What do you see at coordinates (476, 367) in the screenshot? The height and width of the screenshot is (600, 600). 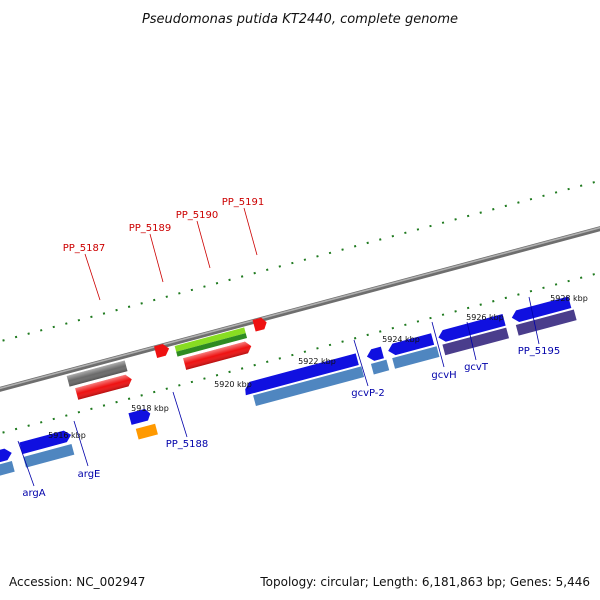 I see `gene-label: gcvT` at bounding box center [476, 367].